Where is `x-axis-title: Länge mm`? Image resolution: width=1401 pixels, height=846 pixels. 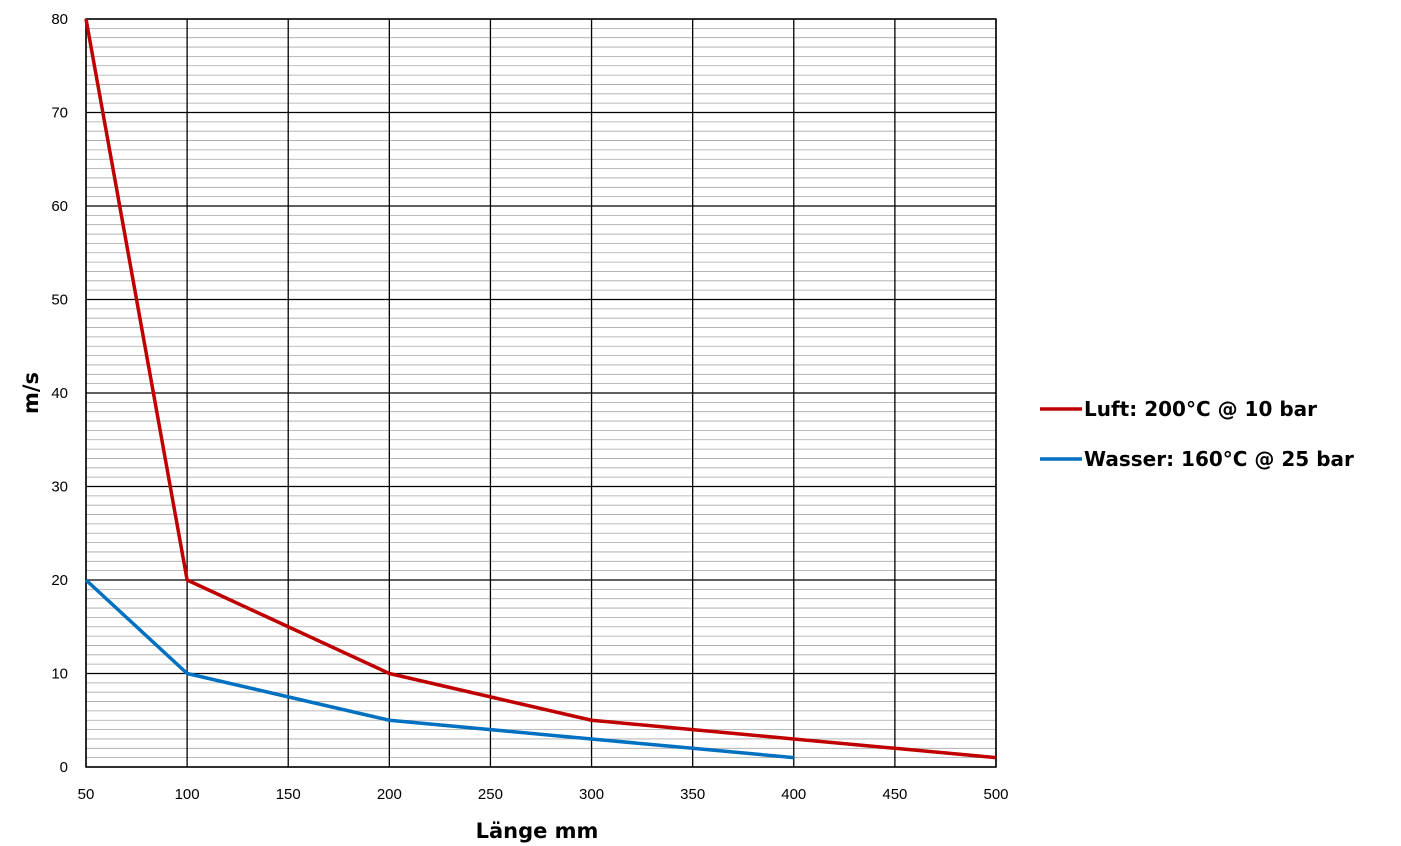 x-axis-title: Länge mm is located at coordinates (537, 831).